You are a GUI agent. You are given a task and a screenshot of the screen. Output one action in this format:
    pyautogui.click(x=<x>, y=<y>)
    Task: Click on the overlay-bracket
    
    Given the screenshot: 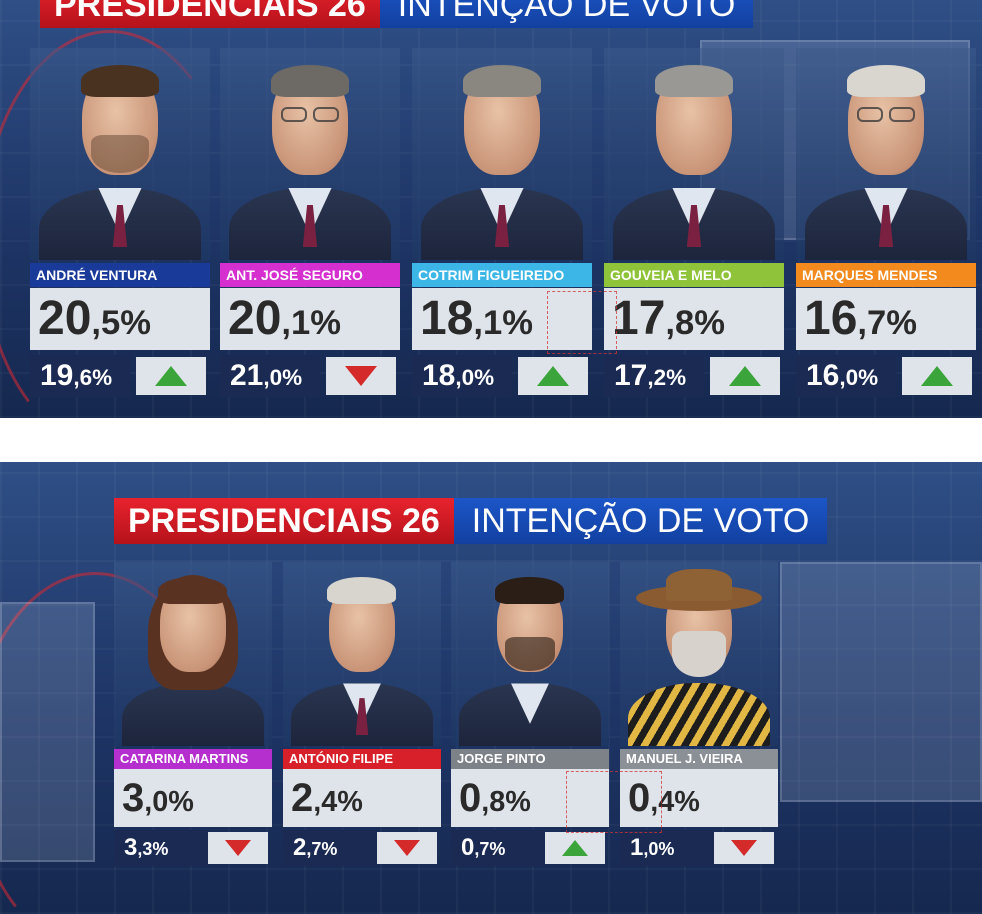 What is the action you would take?
    pyautogui.click(x=614, y=802)
    